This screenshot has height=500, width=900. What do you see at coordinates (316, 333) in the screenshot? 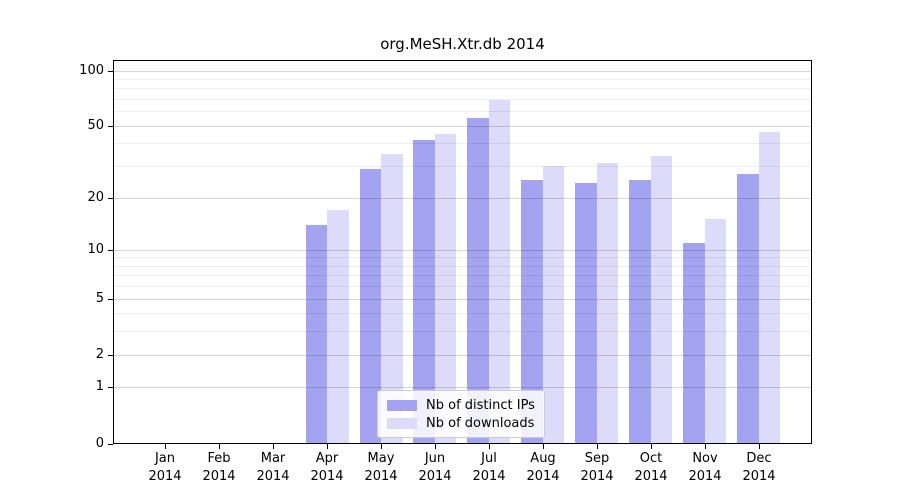
I see `bar-apr-distinct-ips` at bounding box center [316, 333].